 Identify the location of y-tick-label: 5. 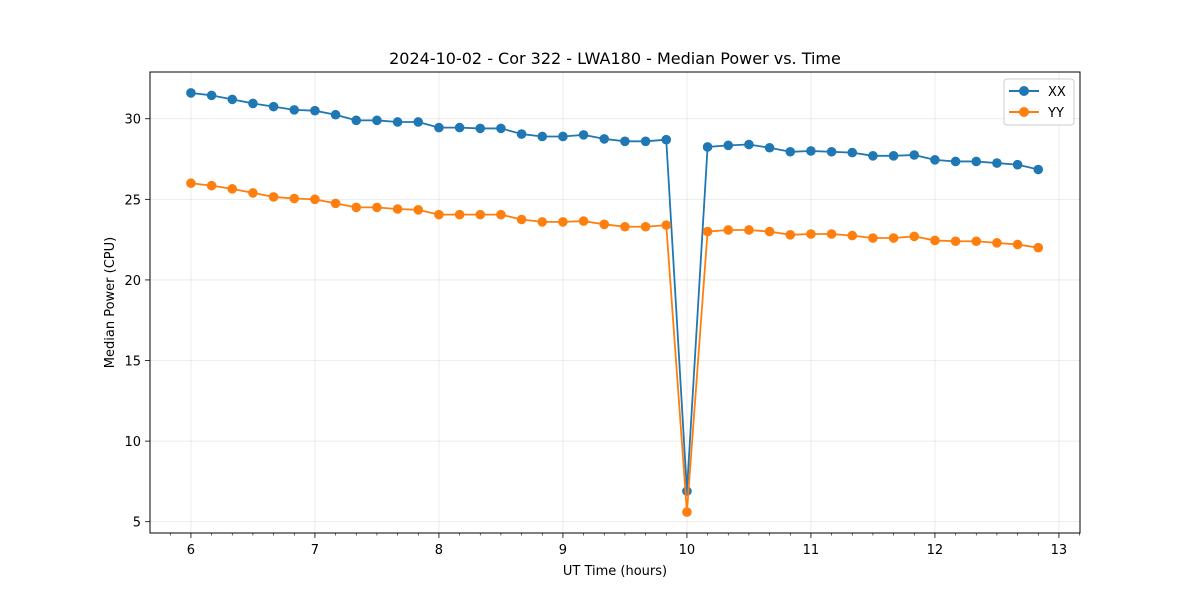
(137, 523).